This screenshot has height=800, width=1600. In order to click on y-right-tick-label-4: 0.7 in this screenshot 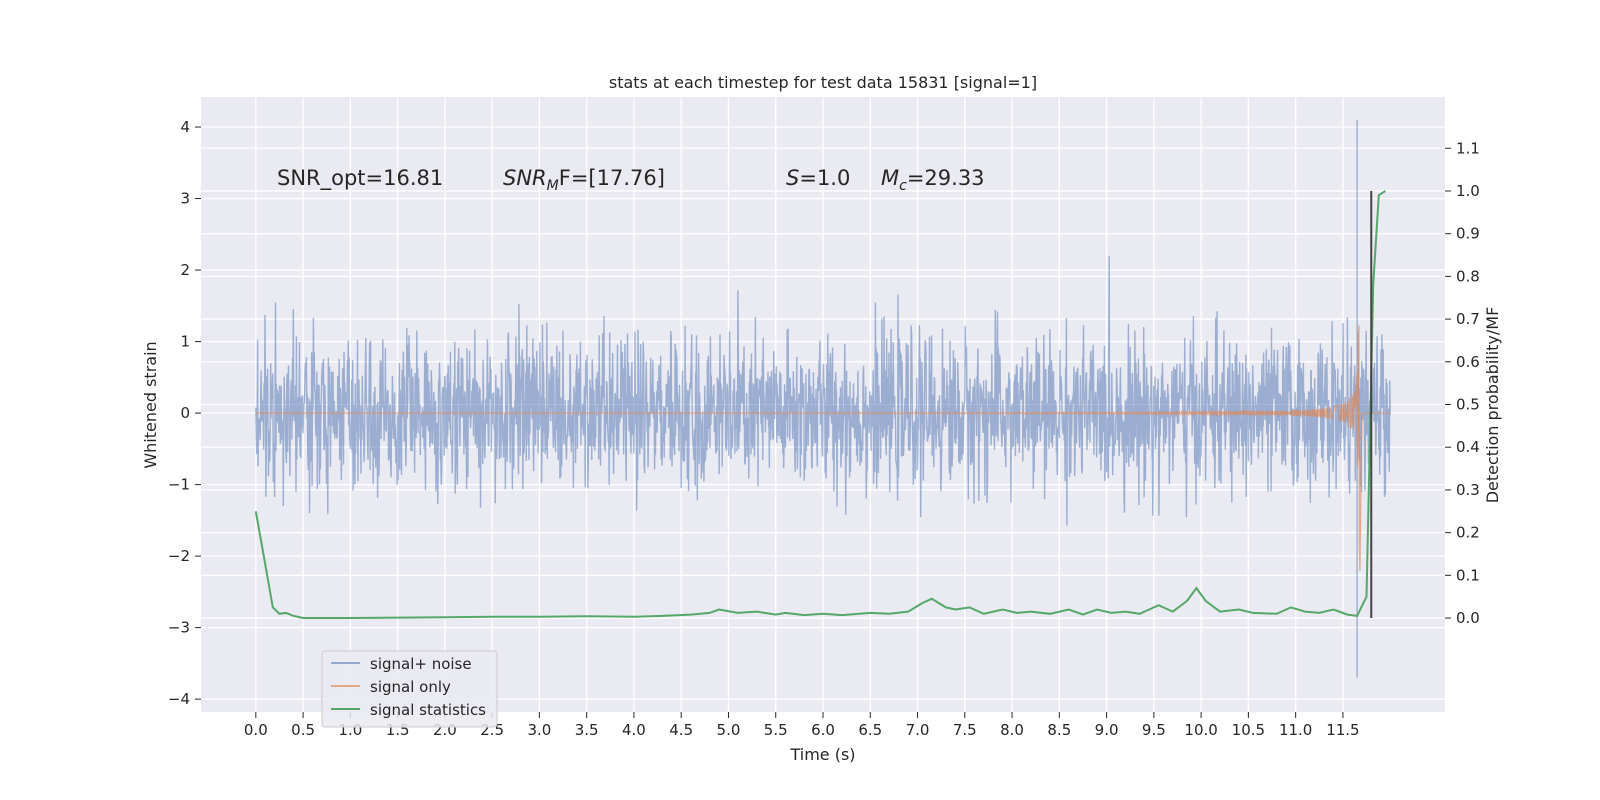, I will do `click(1468, 319)`.